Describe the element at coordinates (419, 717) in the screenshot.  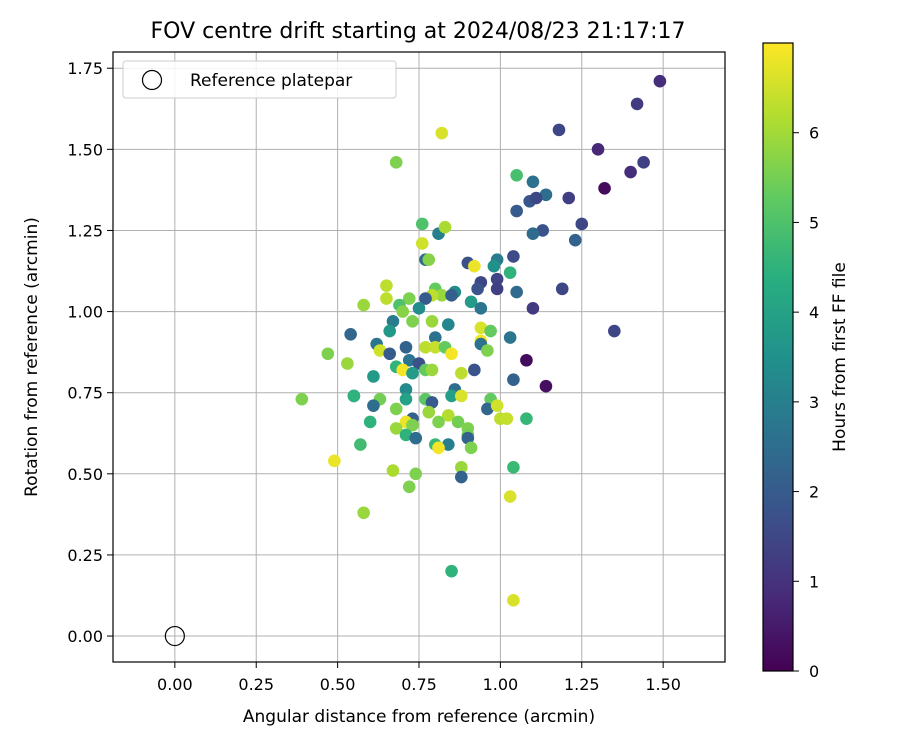
I see `x-axis-label: Angular distance from reference (arcmin)` at that location.